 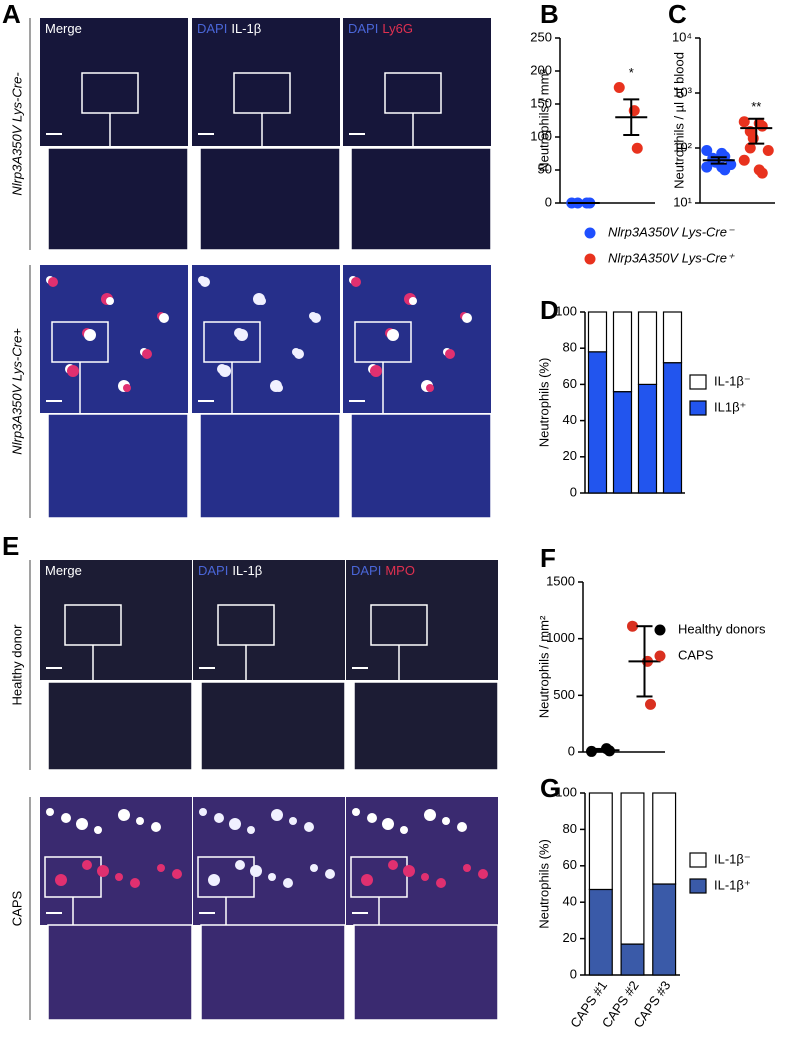 What do you see at coordinates (696, 654) in the screenshot?
I see `legend-label: CAPS` at bounding box center [696, 654].